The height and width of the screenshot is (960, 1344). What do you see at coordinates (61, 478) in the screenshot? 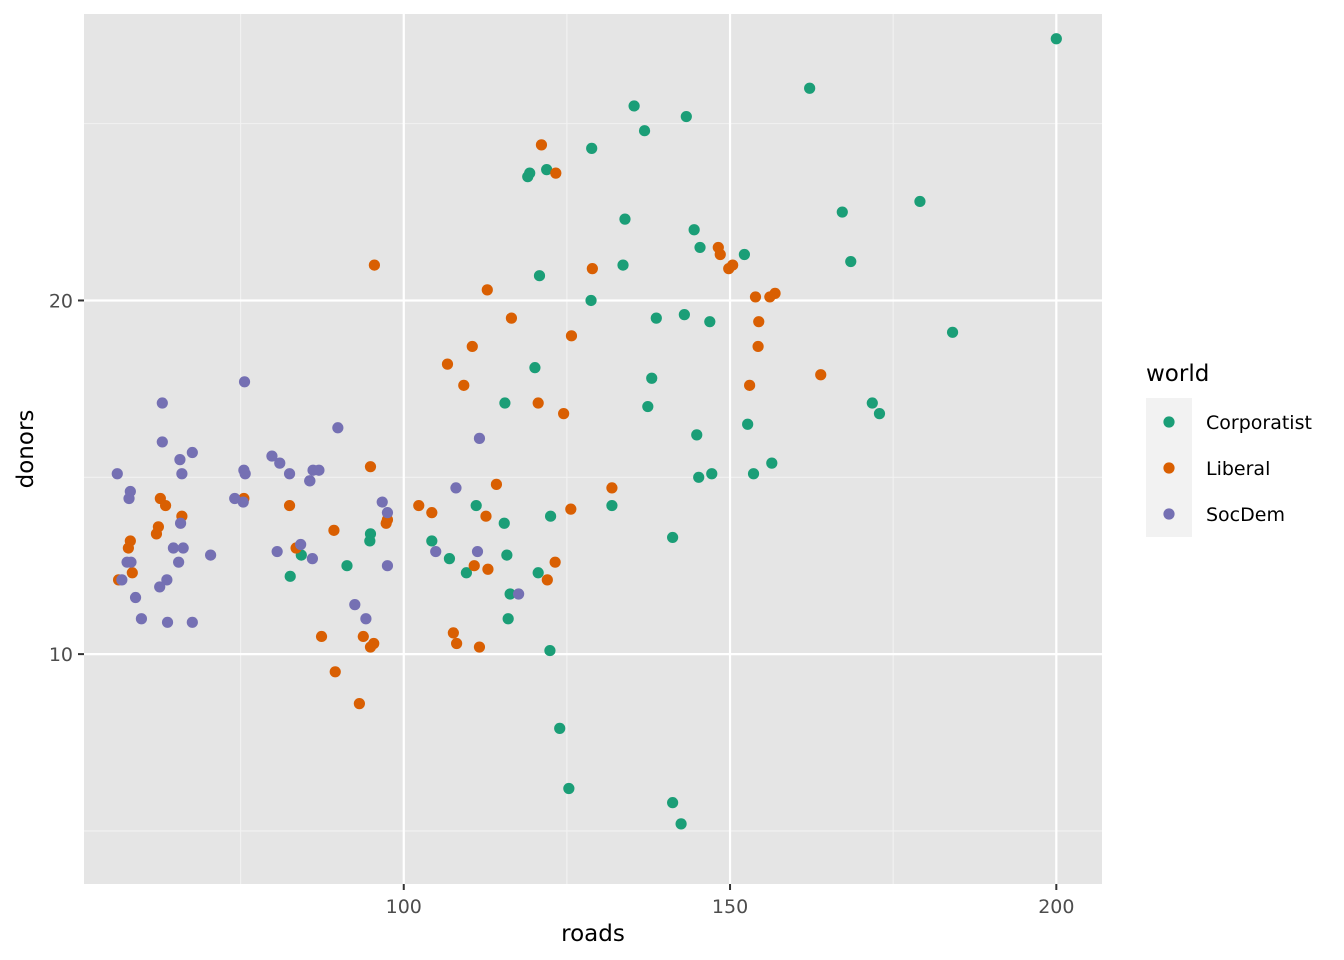
I see `y-axis-tick-labels: 10 20` at bounding box center [61, 478].